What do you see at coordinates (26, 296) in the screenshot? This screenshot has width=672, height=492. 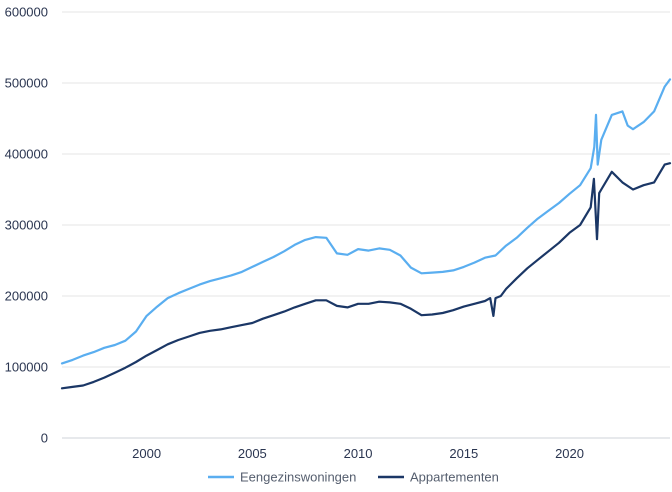 I see `y-tick-label: 200000` at bounding box center [26, 296].